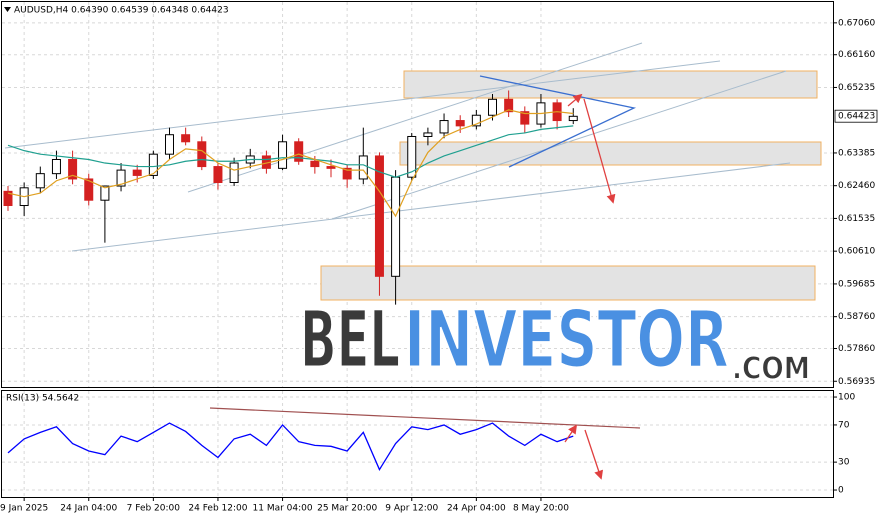  Describe the element at coordinates (7, 9) in the screenshot. I see `title-icon` at that location.